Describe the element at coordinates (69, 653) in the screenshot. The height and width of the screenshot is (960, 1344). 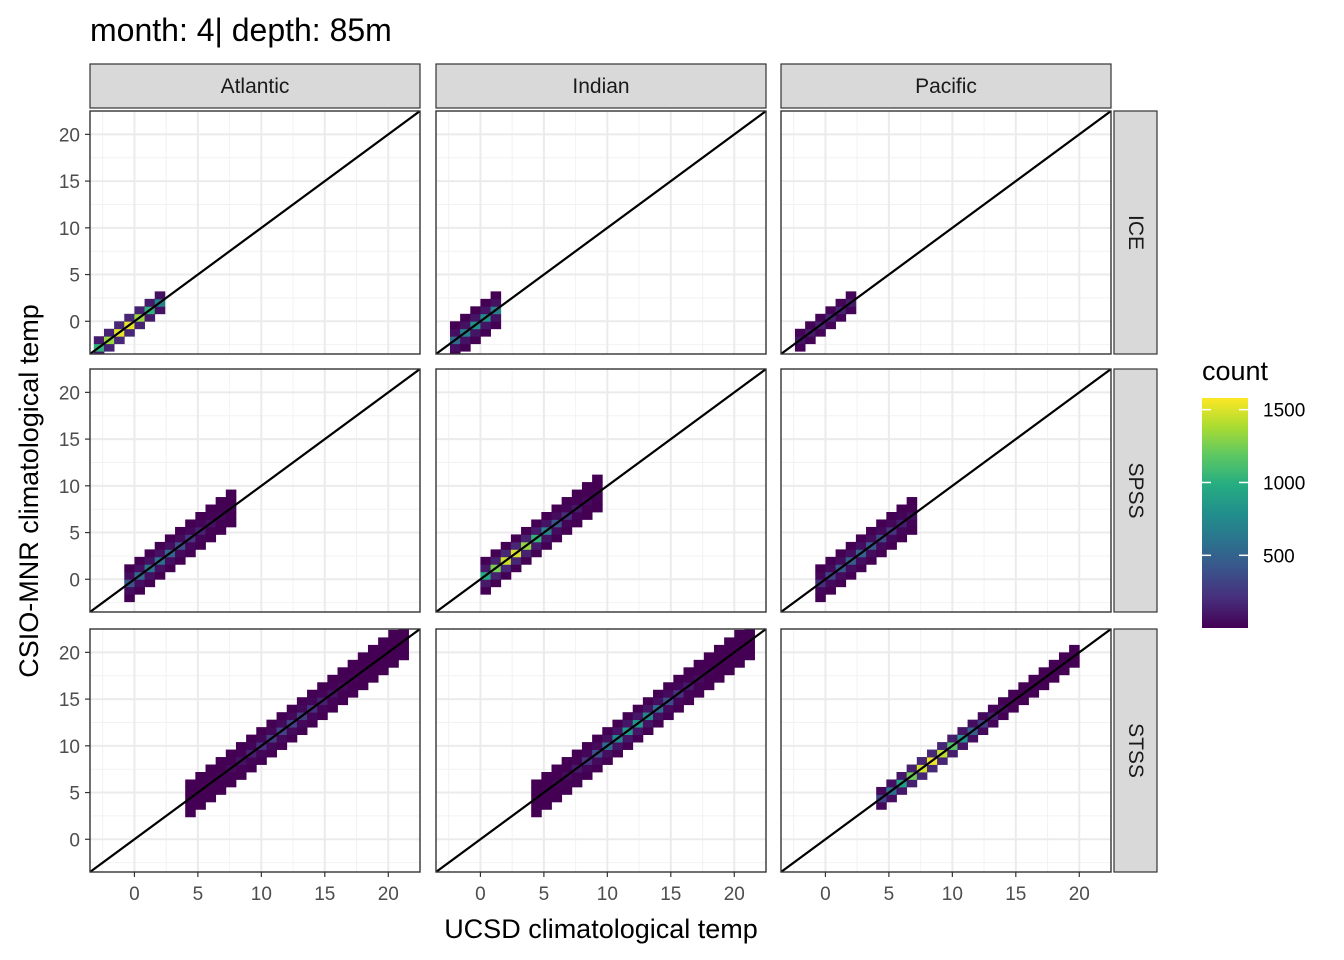
I see `y-tick-label: 20` at that location.